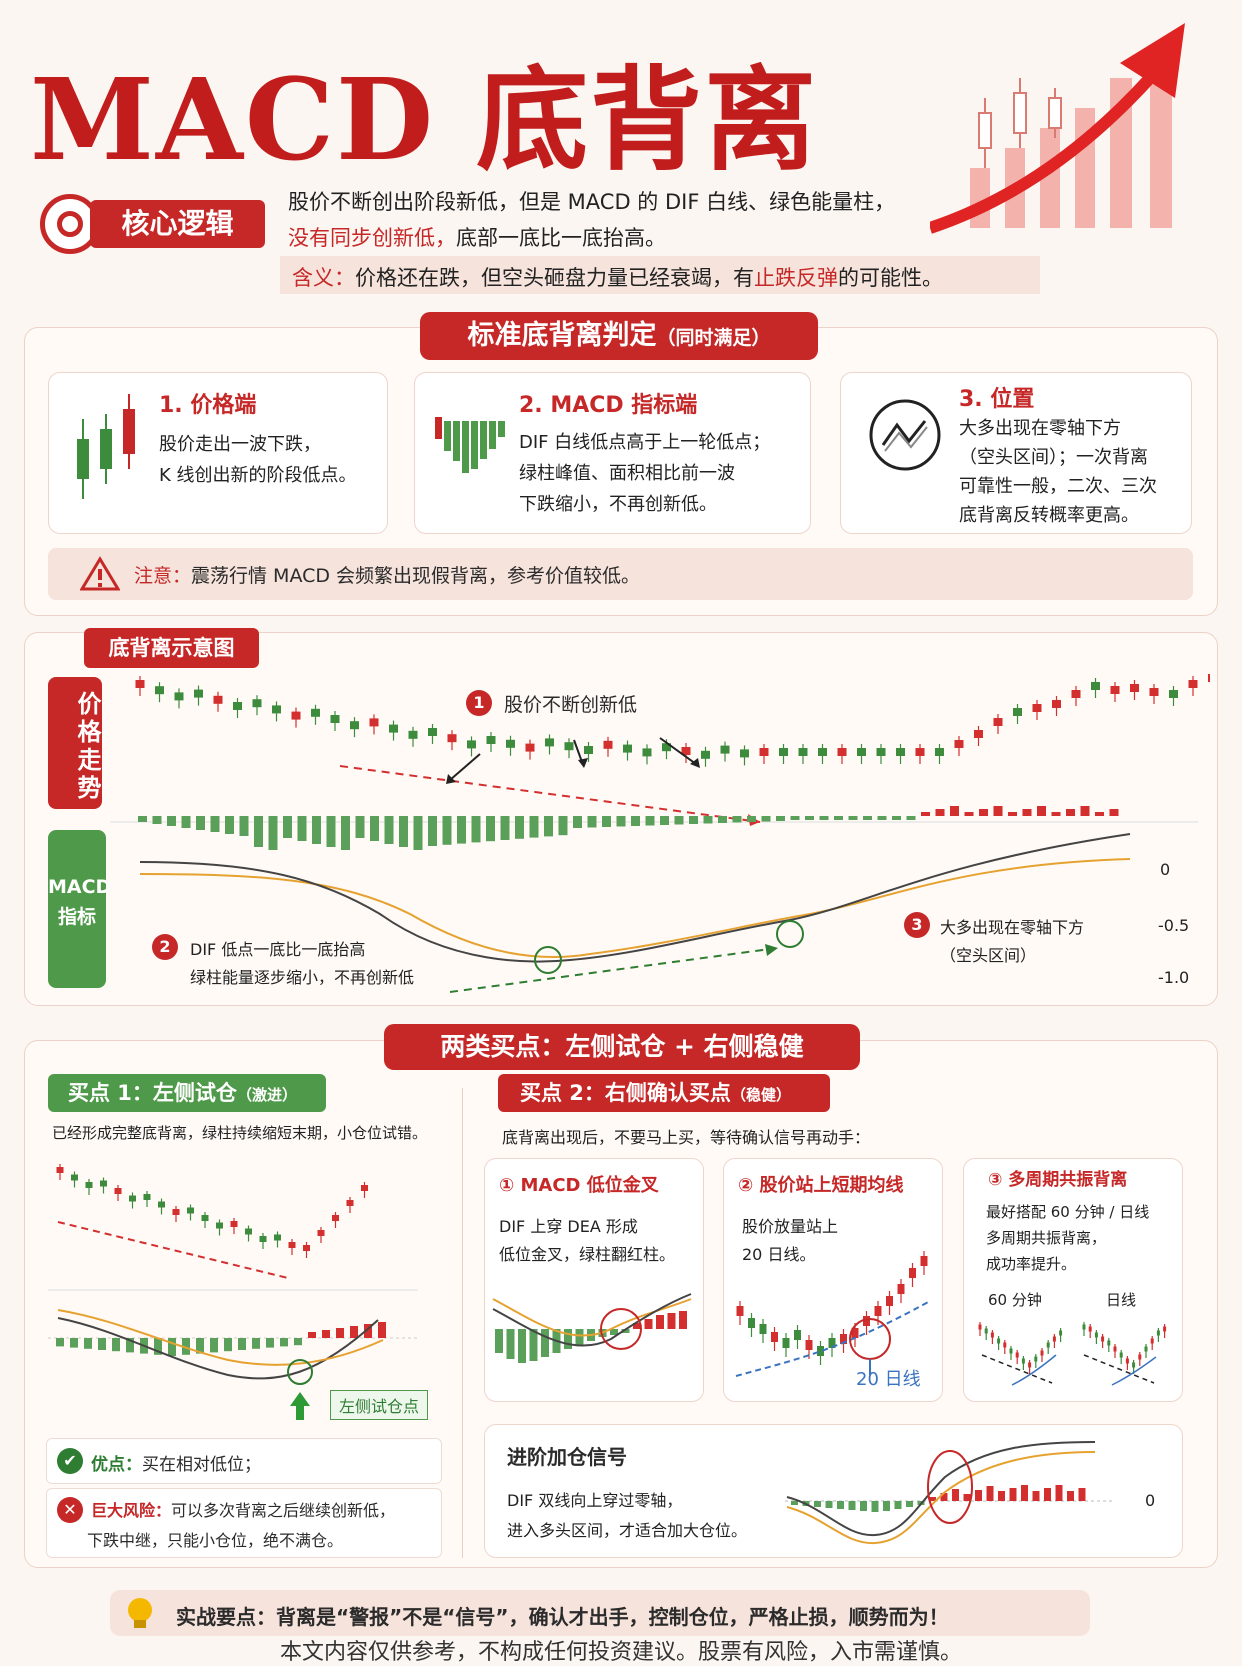  Describe the element at coordinates (627, 473) in the screenshot. I see `card-macd-line-2: 绿柱峰值、面积相比前一波` at that location.